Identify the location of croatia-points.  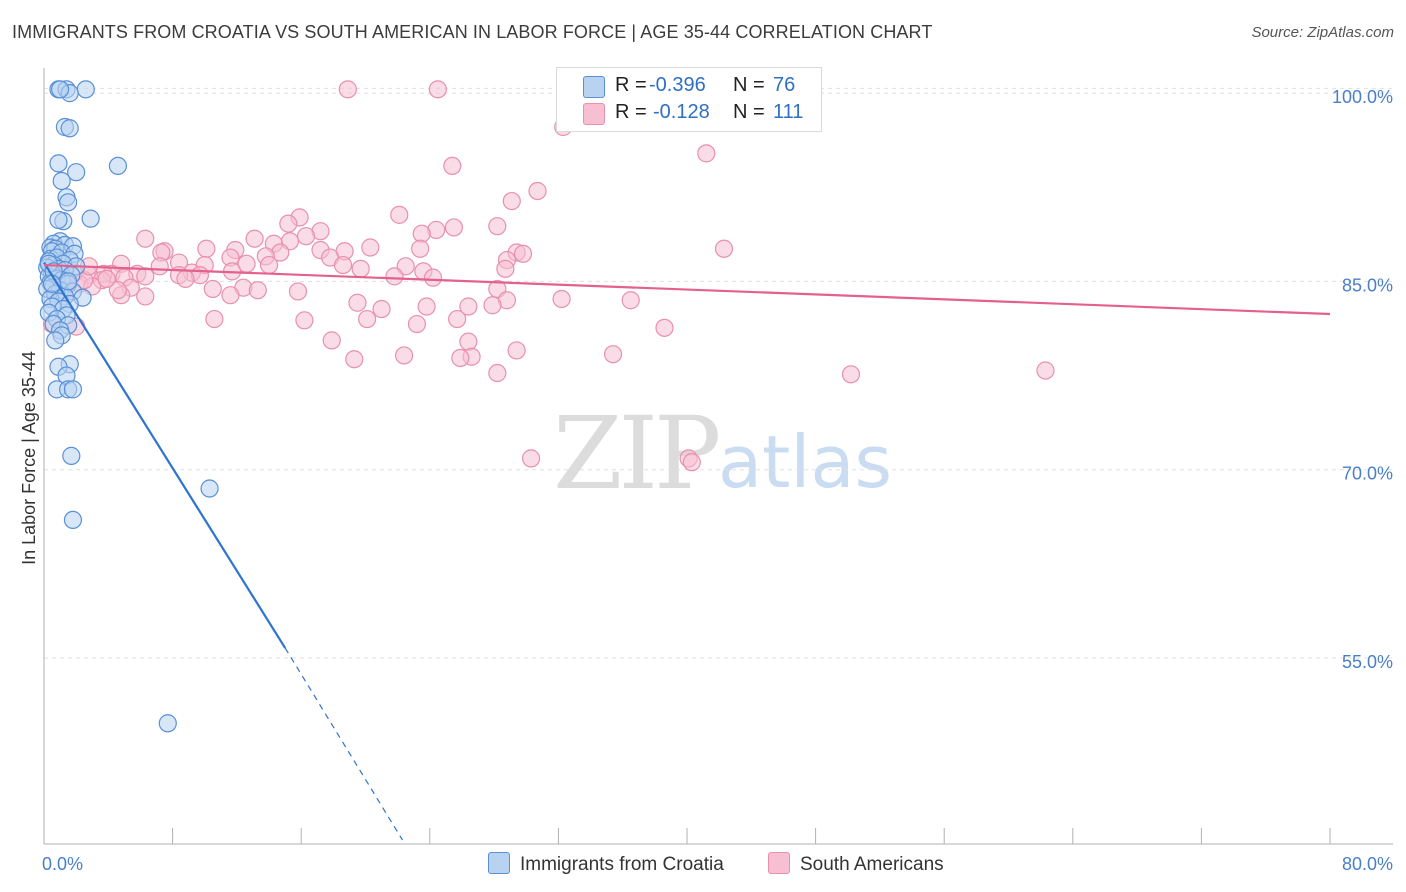
(128, 406).